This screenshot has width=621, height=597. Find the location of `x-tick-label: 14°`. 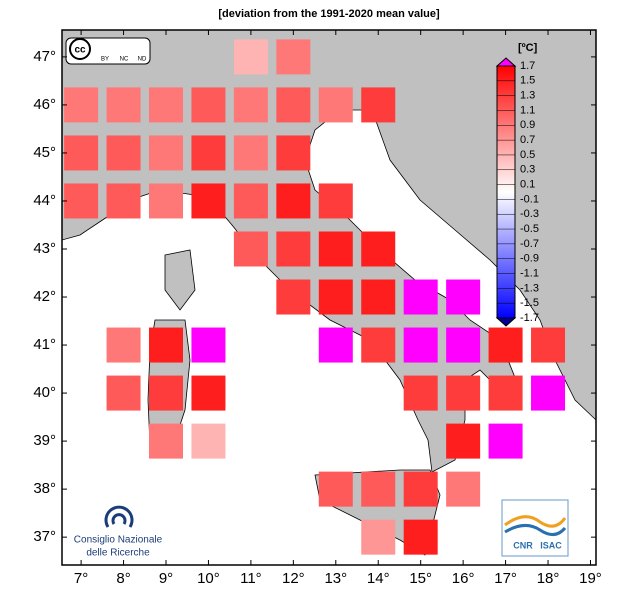

x-tick-label: 14° is located at coordinates (378, 578).